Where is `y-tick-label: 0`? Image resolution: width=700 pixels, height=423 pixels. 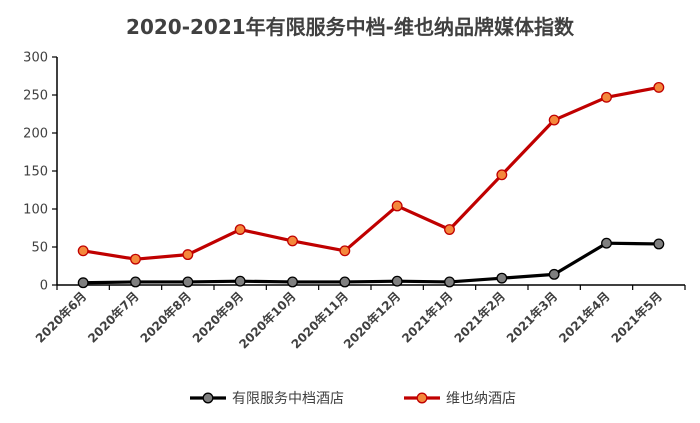
y-tick-label: 0 is located at coordinates (44, 286).